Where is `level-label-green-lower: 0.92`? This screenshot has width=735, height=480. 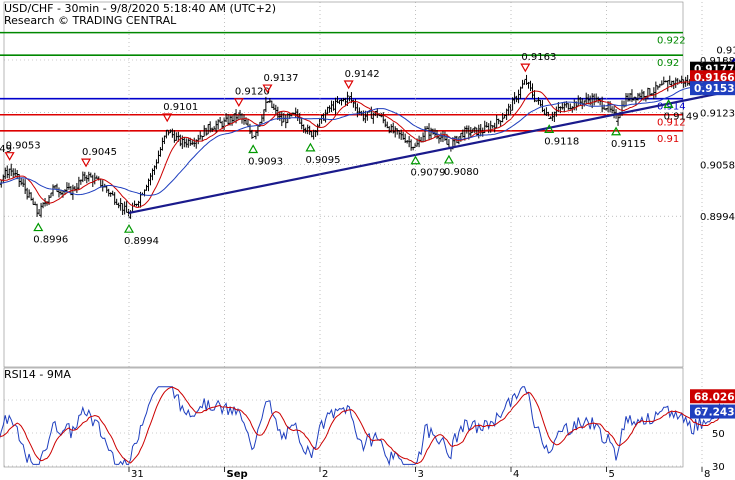 level-label-green-lower: 0.92 is located at coordinates (668, 63).